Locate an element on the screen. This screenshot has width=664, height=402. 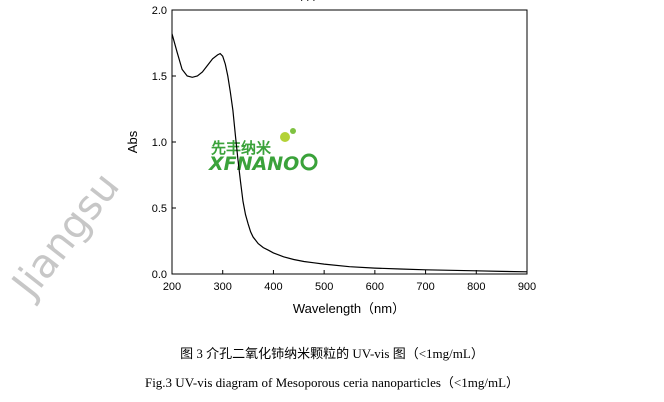
x-tick-label: 400 is located at coordinates (273, 287).